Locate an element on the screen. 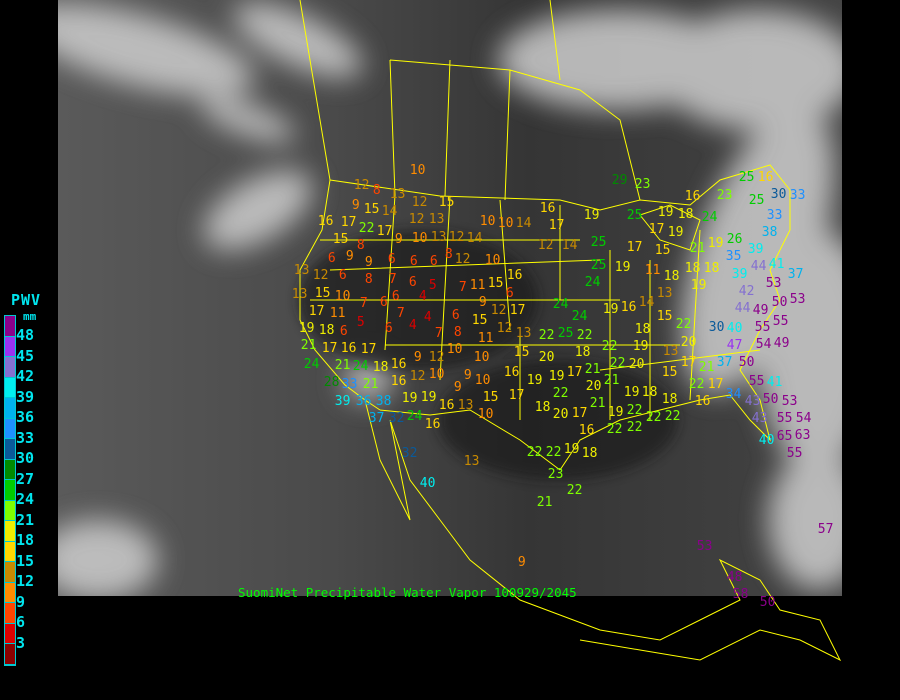 The width and height of the screenshot is (900, 700). legend-label: 21 is located at coordinates (25, 519).